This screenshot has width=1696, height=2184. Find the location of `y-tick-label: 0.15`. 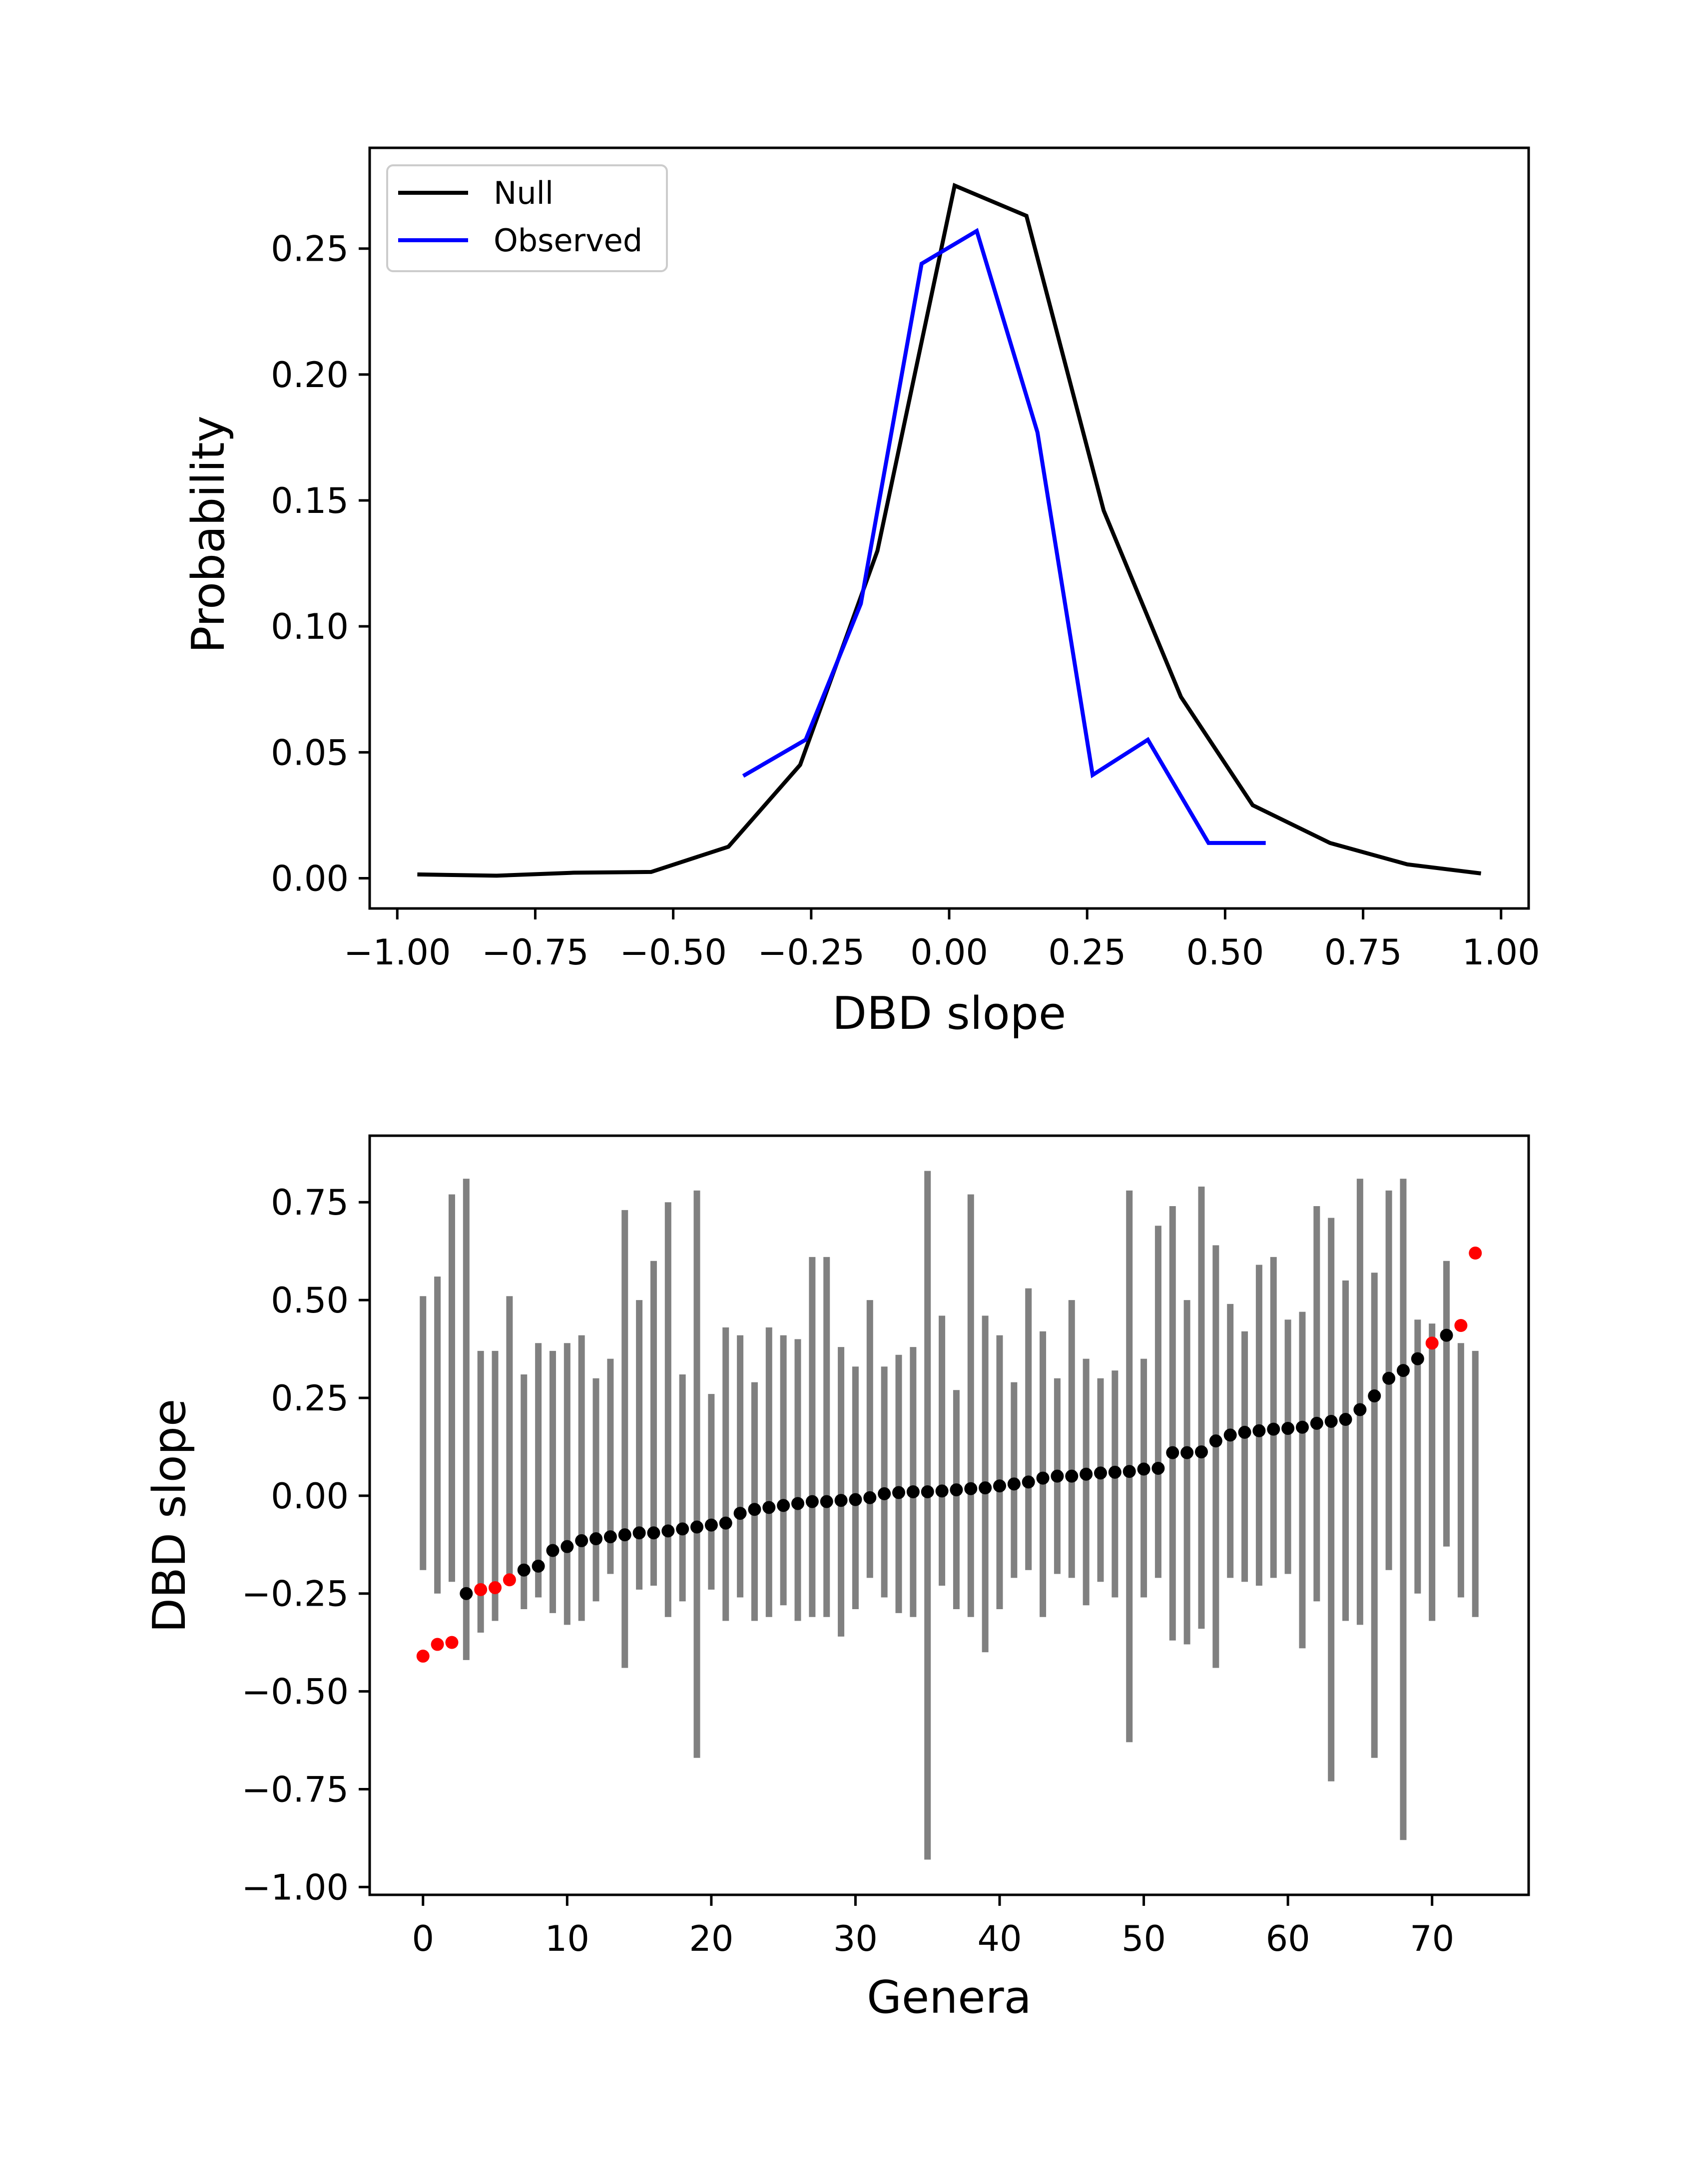

y-tick-label: 0.15 is located at coordinates (310, 500).